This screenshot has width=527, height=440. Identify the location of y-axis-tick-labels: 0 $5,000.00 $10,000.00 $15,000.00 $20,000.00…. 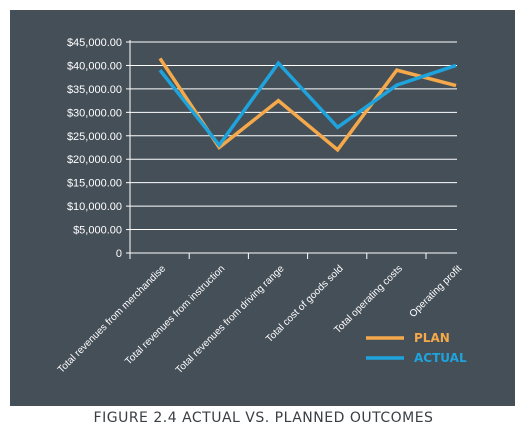
(94, 148).